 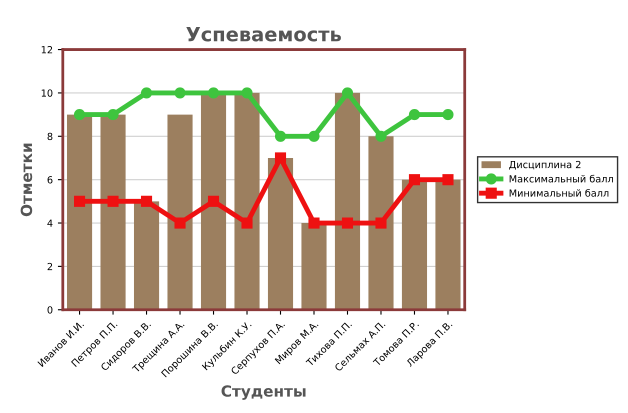 I want to click on legend-label: Минимальный балл, so click(x=559, y=193).